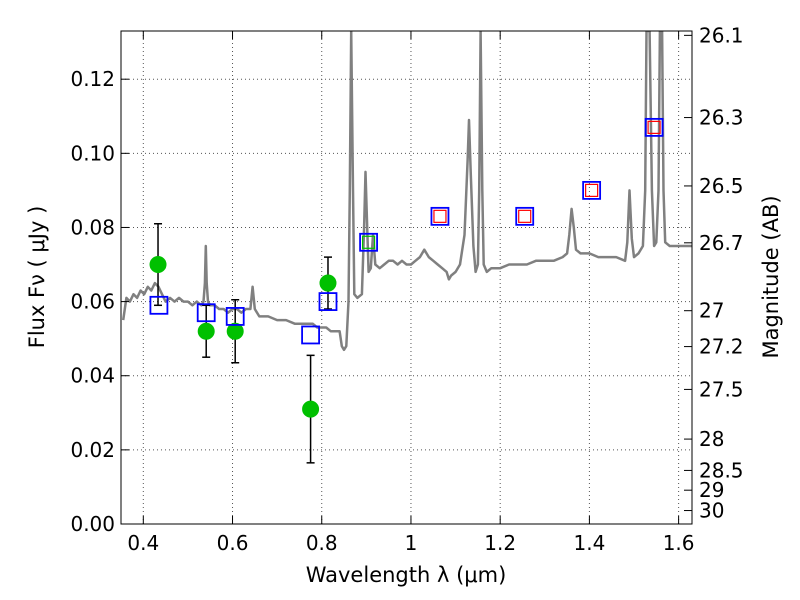  What do you see at coordinates (322, 543) in the screenshot?
I see `x-tick-label: 0.8` at bounding box center [322, 543].